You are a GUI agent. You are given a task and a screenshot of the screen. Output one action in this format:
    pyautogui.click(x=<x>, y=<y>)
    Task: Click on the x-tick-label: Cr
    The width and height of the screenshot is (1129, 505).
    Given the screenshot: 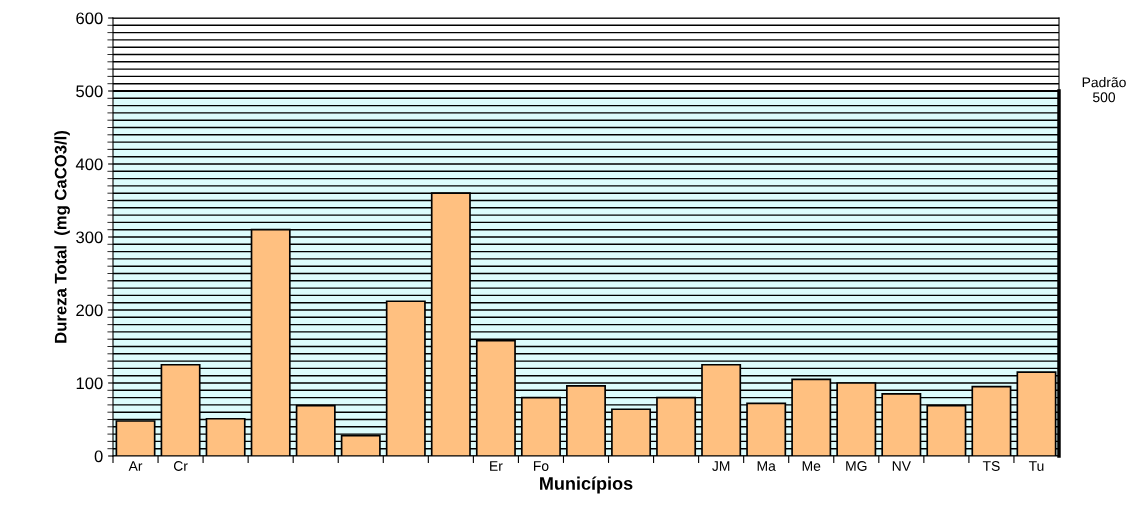 What is the action you would take?
    pyautogui.click(x=180, y=466)
    